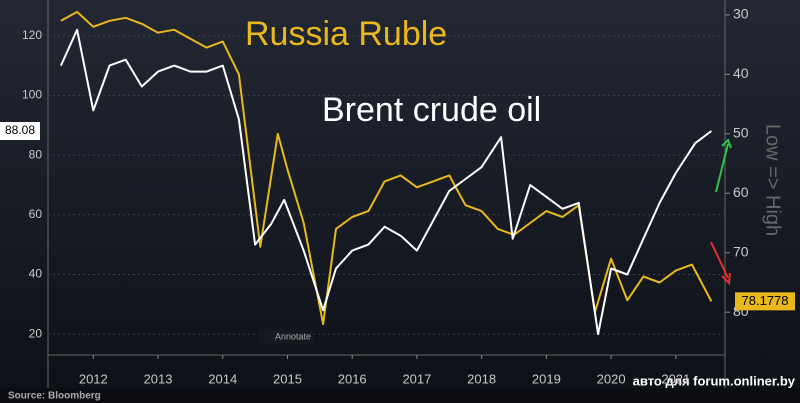 The image size is (800, 403). I want to click on arrow-down, so click(720, 263).